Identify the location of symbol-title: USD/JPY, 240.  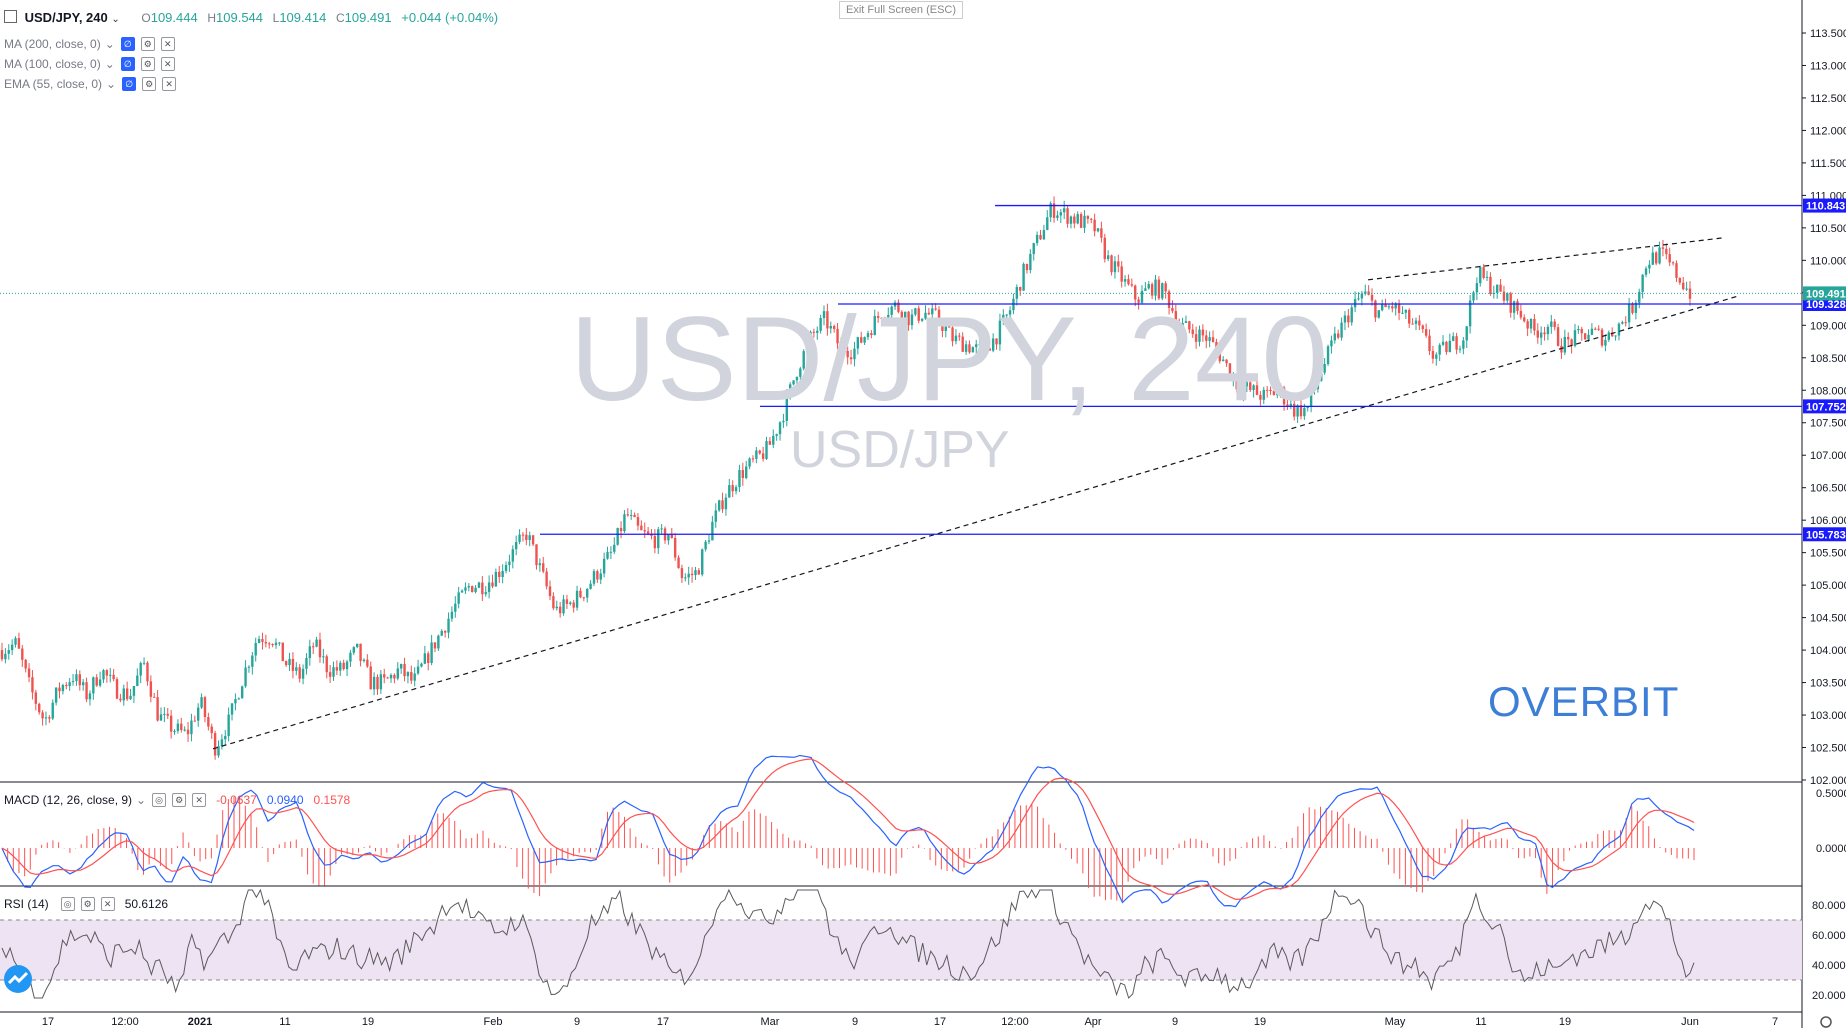
(66, 17).